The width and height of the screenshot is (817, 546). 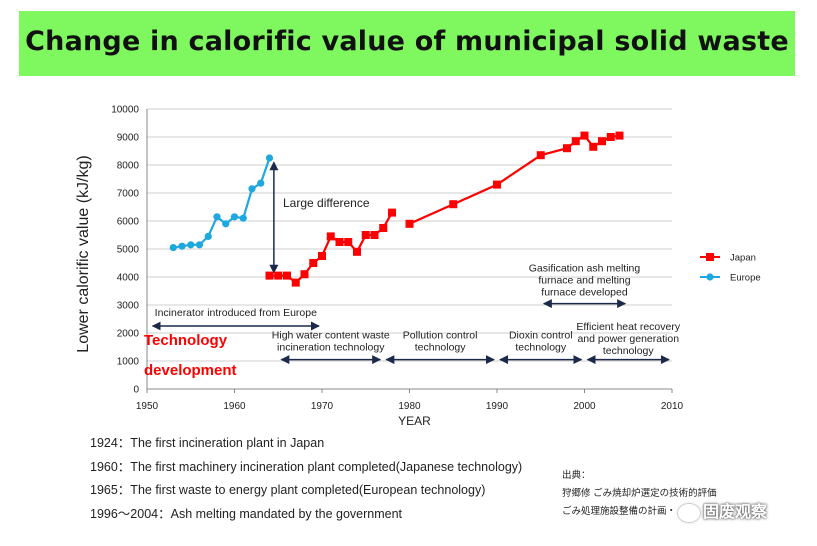 What do you see at coordinates (331, 336) in the screenshot?
I see `phase-label-high-water: High water content waste` at bounding box center [331, 336].